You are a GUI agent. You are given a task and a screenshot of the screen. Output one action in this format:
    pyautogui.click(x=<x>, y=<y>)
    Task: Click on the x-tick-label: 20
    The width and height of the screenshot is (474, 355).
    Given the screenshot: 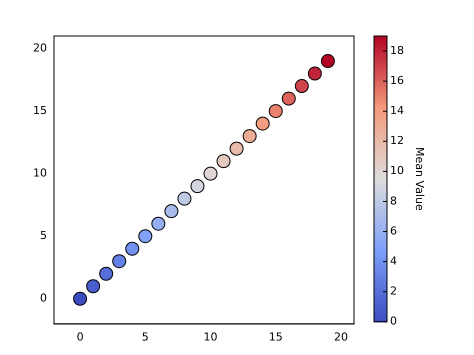 What is the action you would take?
    pyautogui.click(x=341, y=337)
    